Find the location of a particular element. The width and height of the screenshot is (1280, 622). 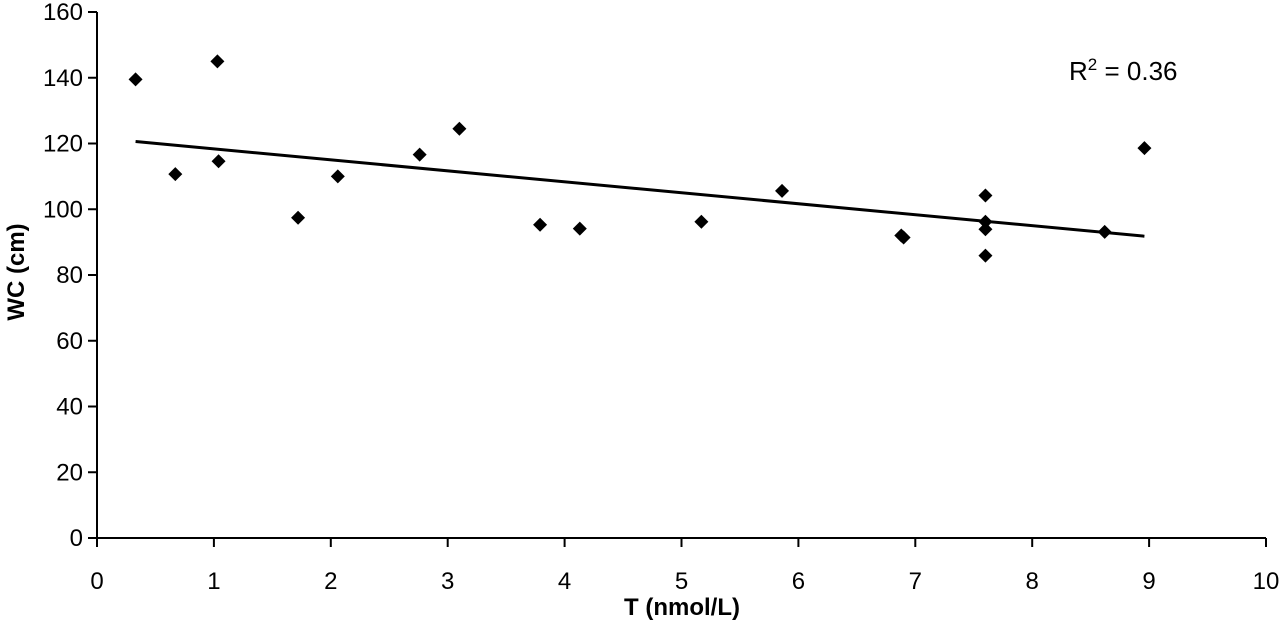

x-tick-label: 8 is located at coordinates (1032, 581).